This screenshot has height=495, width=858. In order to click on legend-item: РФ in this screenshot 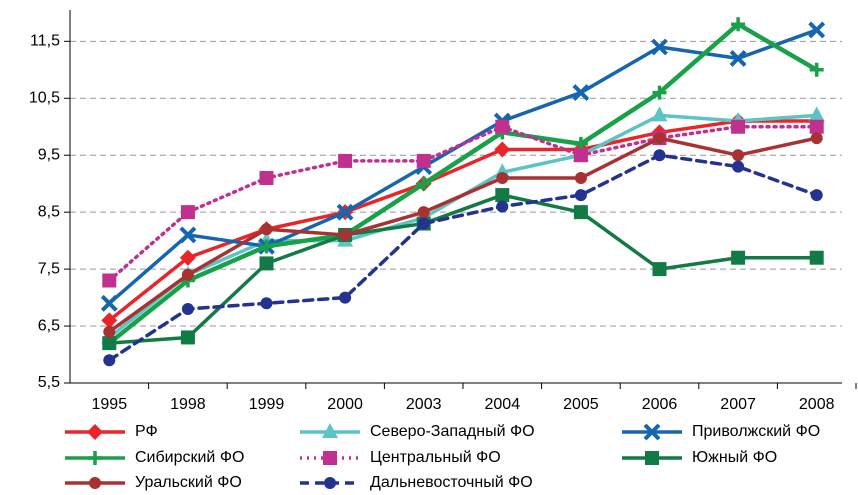, I will do `click(111, 431)`.